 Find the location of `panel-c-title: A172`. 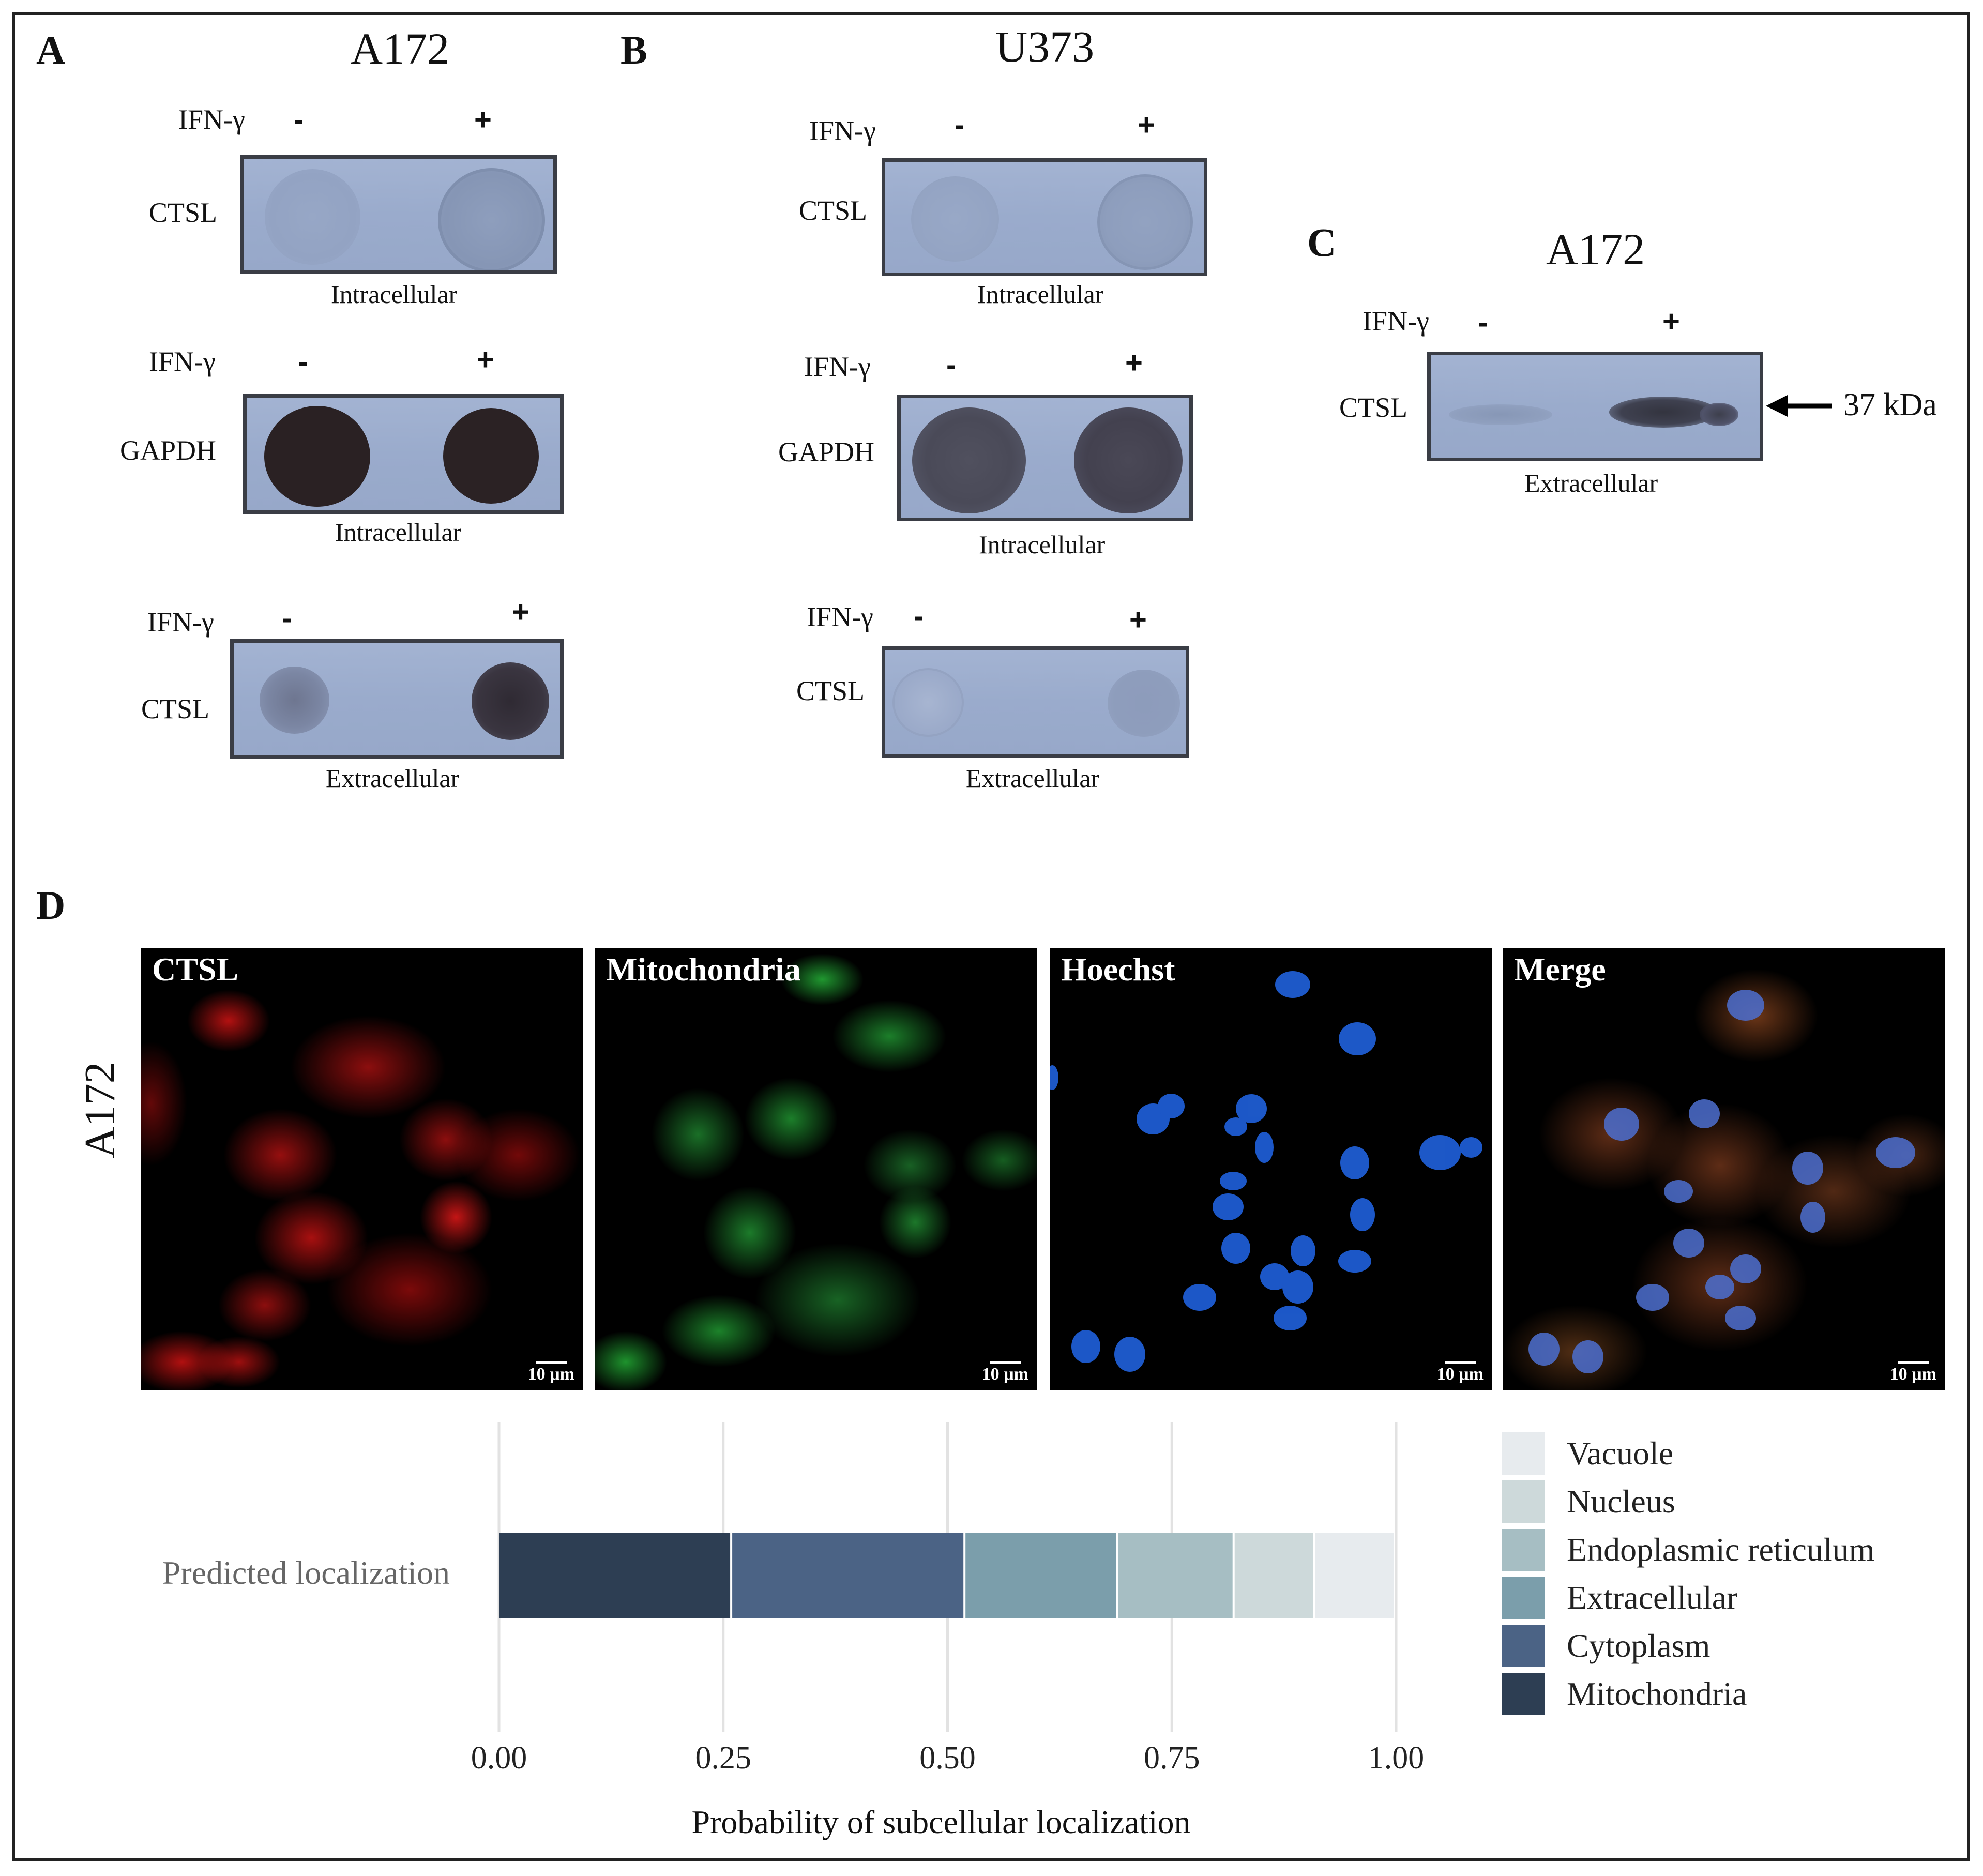

panel-c-title: A172 is located at coordinates (1595, 249).